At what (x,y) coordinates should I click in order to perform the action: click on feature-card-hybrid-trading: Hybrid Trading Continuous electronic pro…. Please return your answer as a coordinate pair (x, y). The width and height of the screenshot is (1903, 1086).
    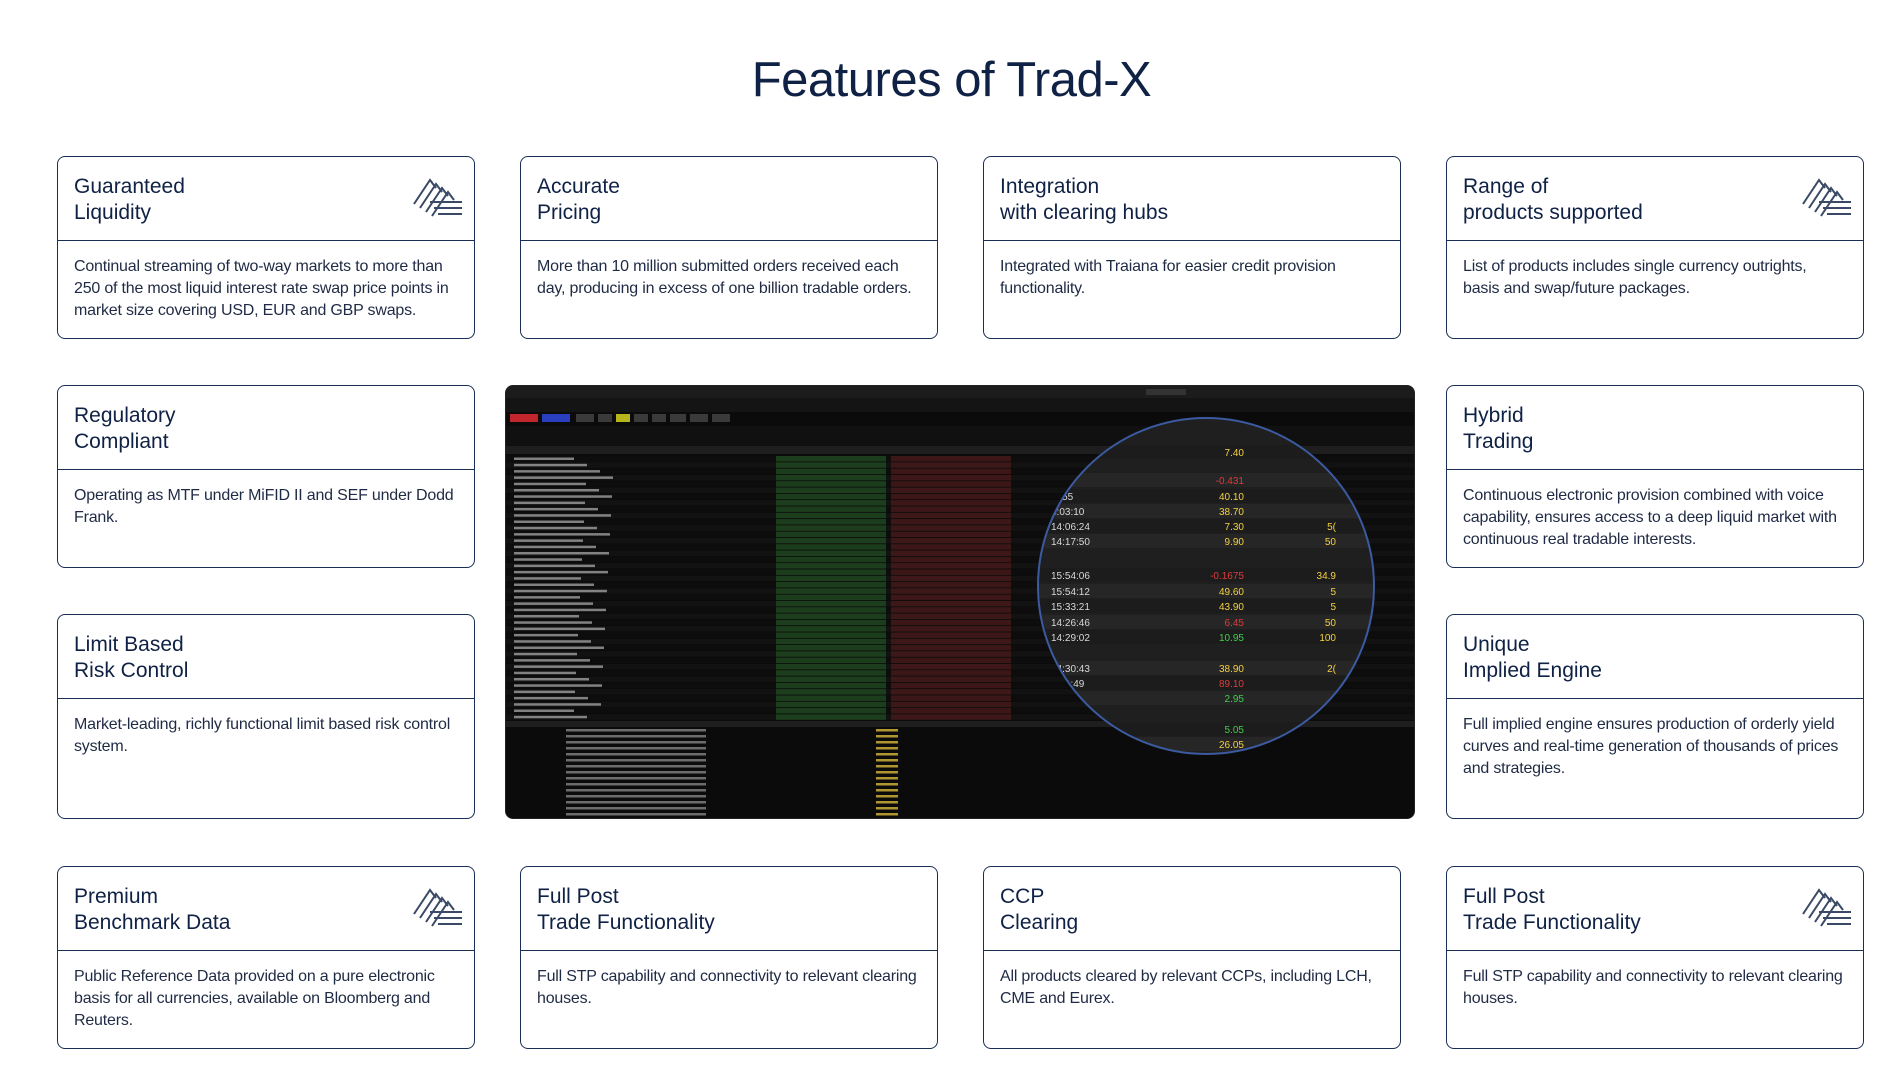
    Looking at the image, I should click on (1655, 476).